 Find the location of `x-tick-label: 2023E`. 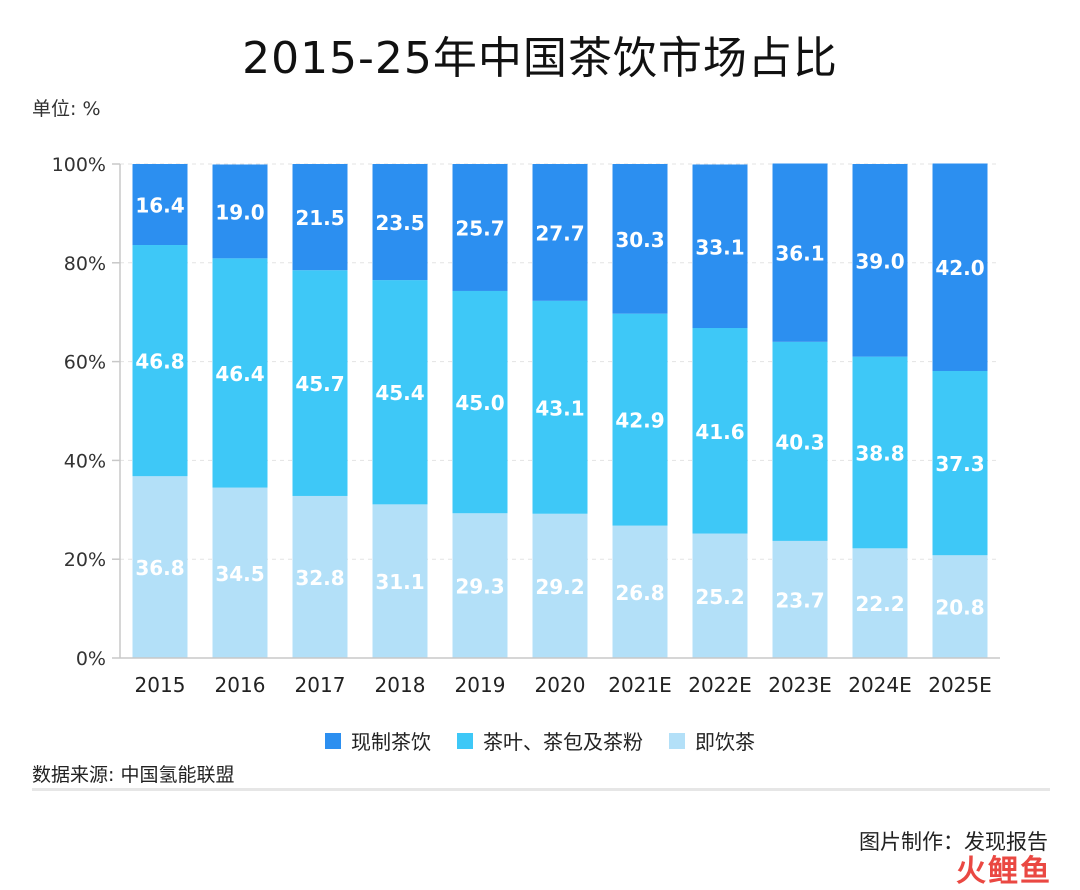

x-tick-label: 2023E is located at coordinates (800, 685).